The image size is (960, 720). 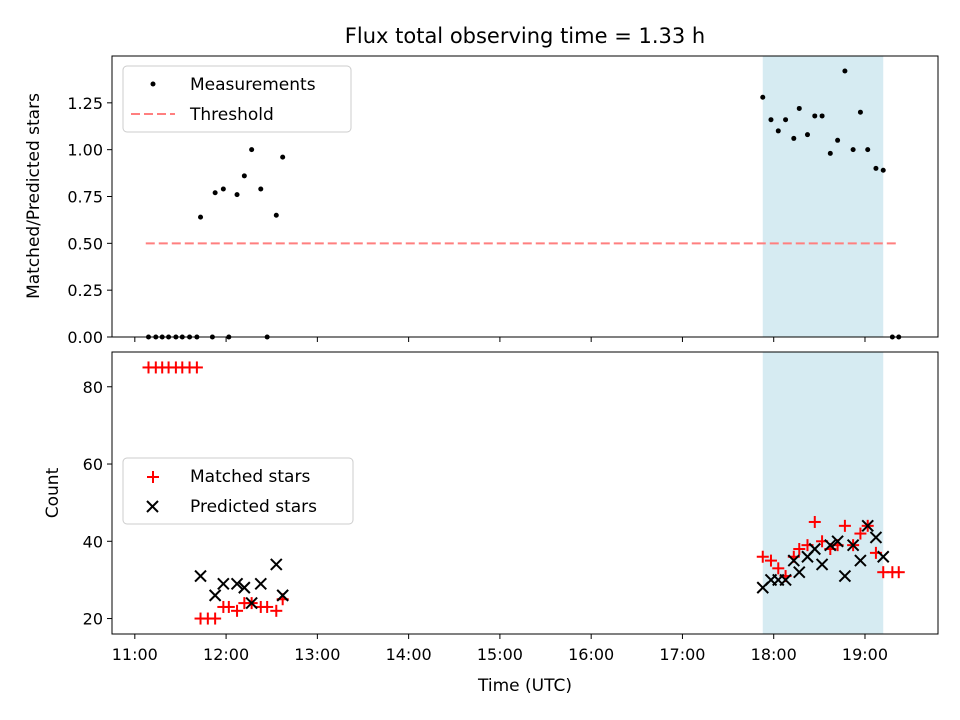 I want to click on top-y-tick-label: 0.75, so click(x=85, y=197).